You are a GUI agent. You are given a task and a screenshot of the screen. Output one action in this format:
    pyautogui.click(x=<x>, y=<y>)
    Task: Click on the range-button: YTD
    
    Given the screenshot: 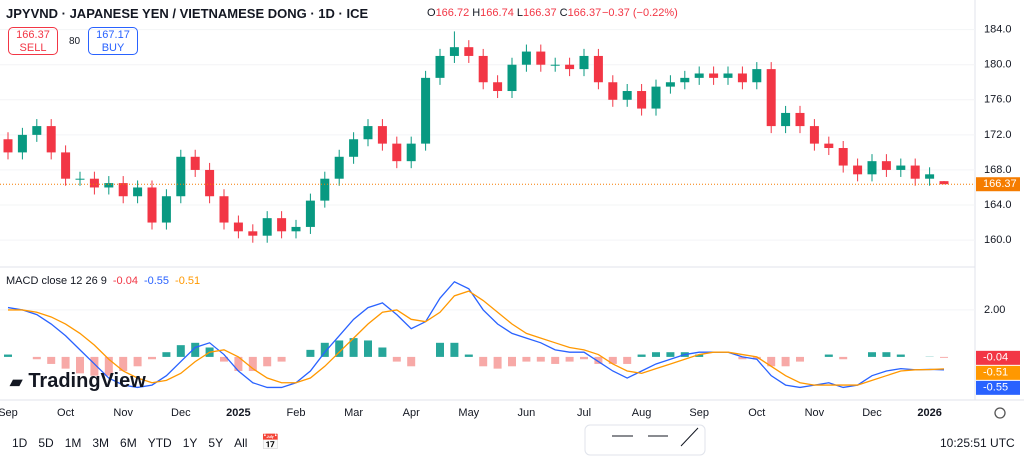 What is the action you would take?
    pyautogui.click(x=159, y=443)
    